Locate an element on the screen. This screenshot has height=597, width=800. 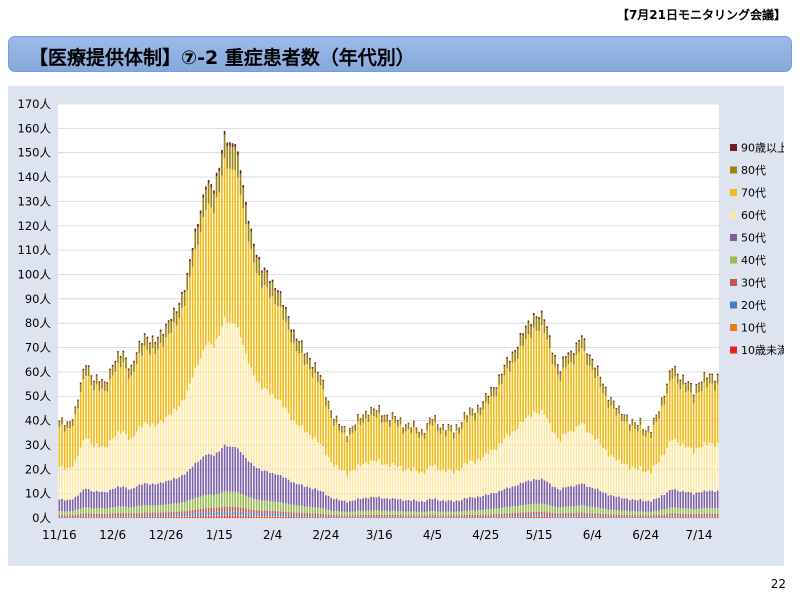
y-tick-label: 80人 is located at coordinates (38, 323).